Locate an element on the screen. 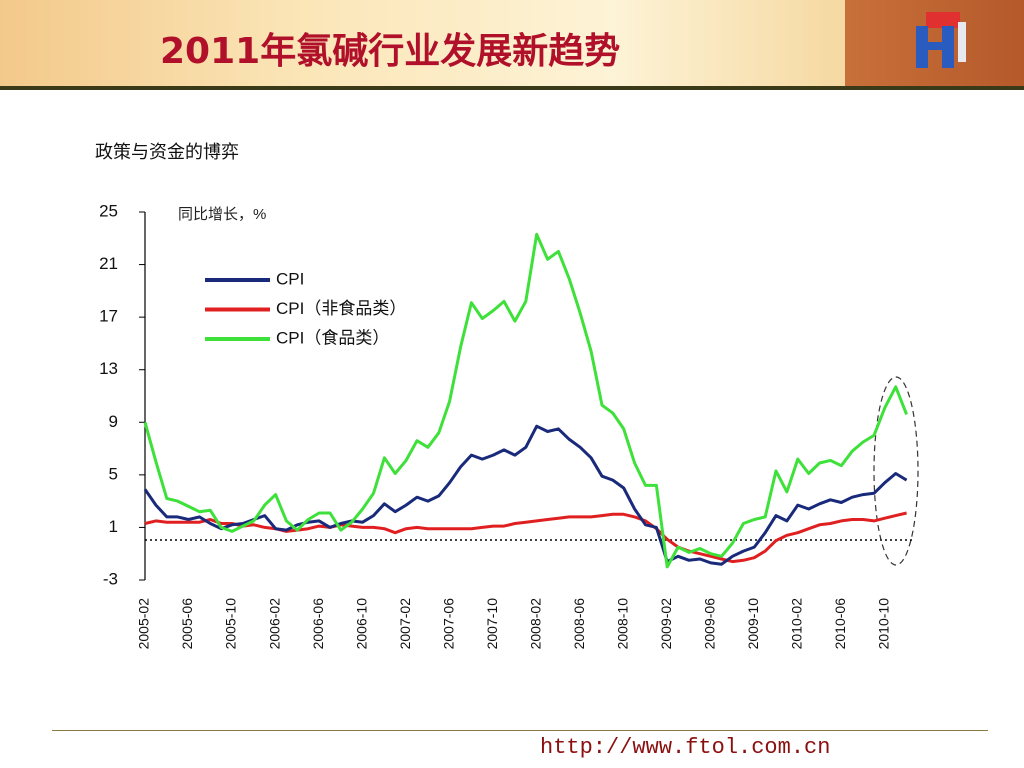  y-tick-label: 13 is located at coordinates (108, 368).